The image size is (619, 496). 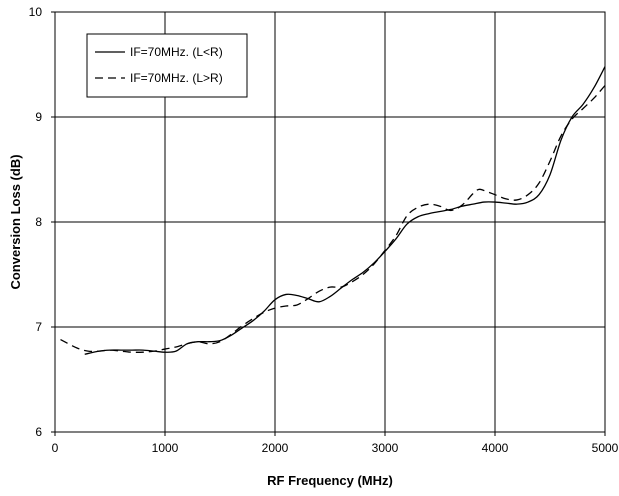 What do you see at coordinates (38, 222) in the screenshot?
I see `y-tick-label: 8` at bounding box center [38, 222].